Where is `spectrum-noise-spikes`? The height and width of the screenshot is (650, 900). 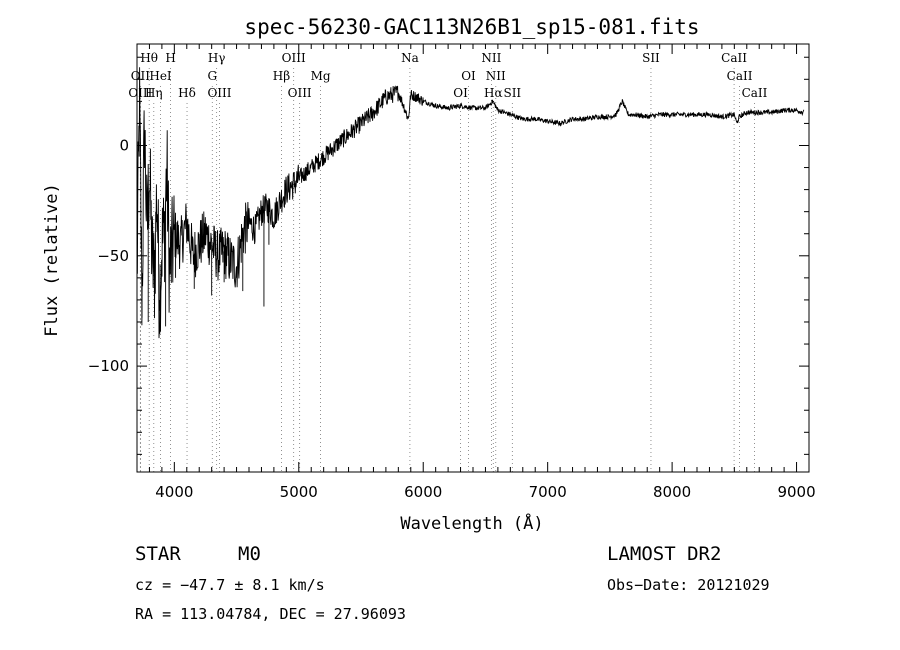 spectrum-noise-spikes is located at coordinates (205, 263).